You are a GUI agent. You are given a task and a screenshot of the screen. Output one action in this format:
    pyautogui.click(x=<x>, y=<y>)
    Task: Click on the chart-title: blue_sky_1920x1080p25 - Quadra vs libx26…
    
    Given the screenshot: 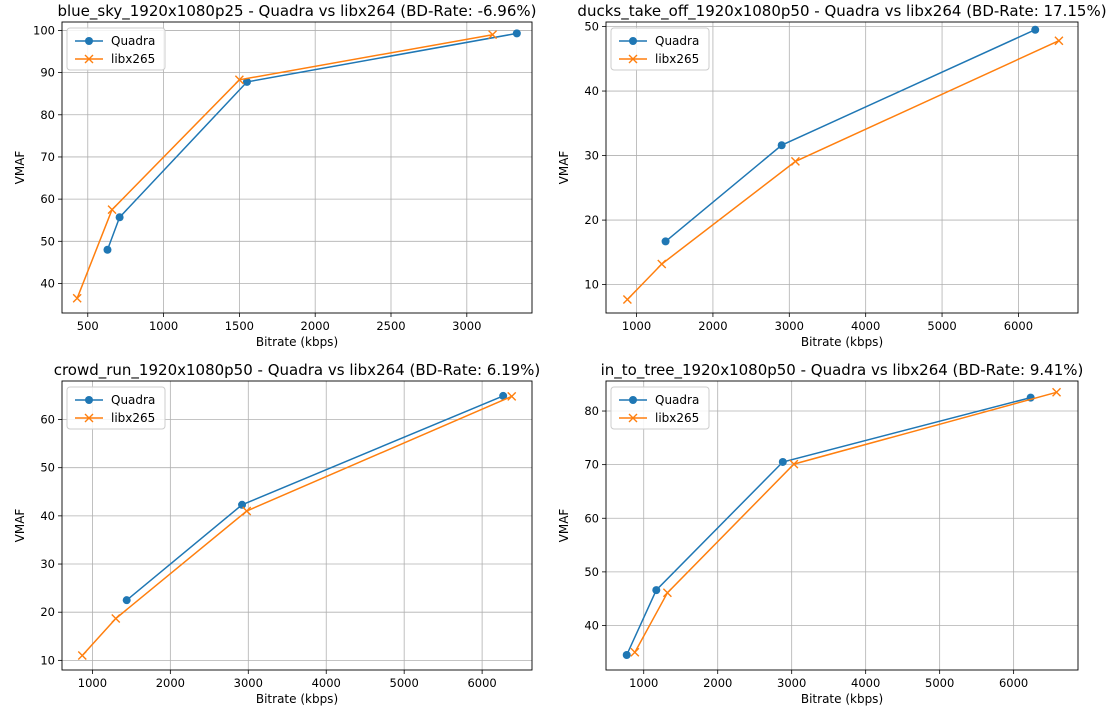 What is the action you would take?
    pyautogui.click(x=296, y=11)
    